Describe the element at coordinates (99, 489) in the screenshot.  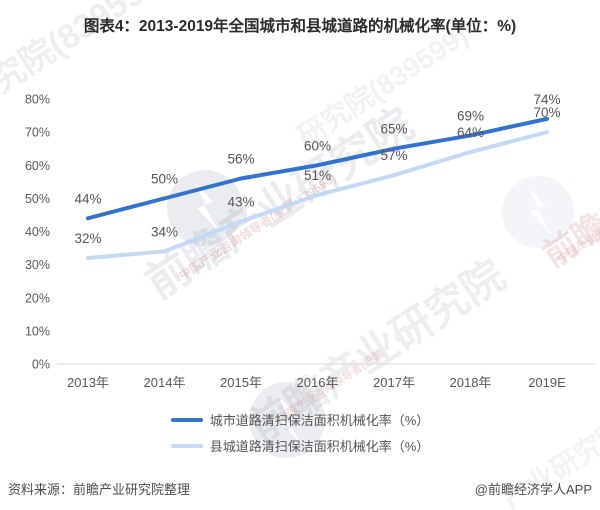
I see `source-text: 资料来源：前瞻产业研究院整理` at that location.